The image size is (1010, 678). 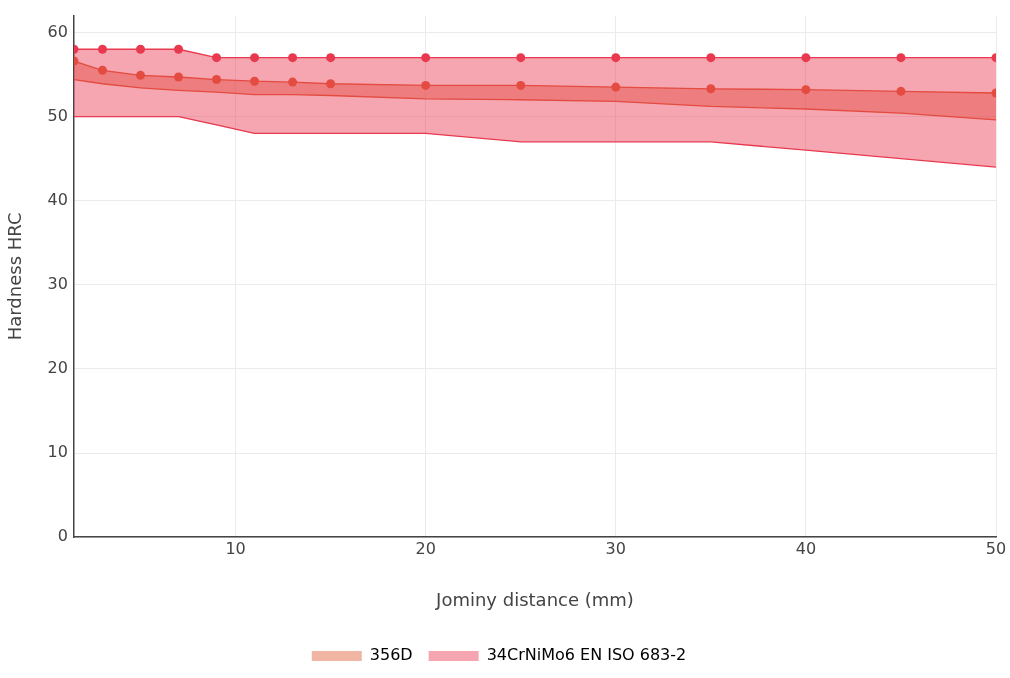 I want to click on legend-label: 34CrNiMo6 EN ISO 683-2, so click(x=586, y=655).